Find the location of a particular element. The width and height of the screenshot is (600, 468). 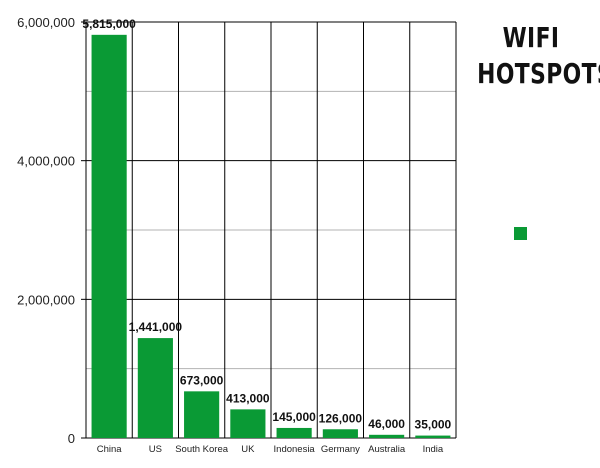

x-tick-label: UK is located at coordinates (248, 449).